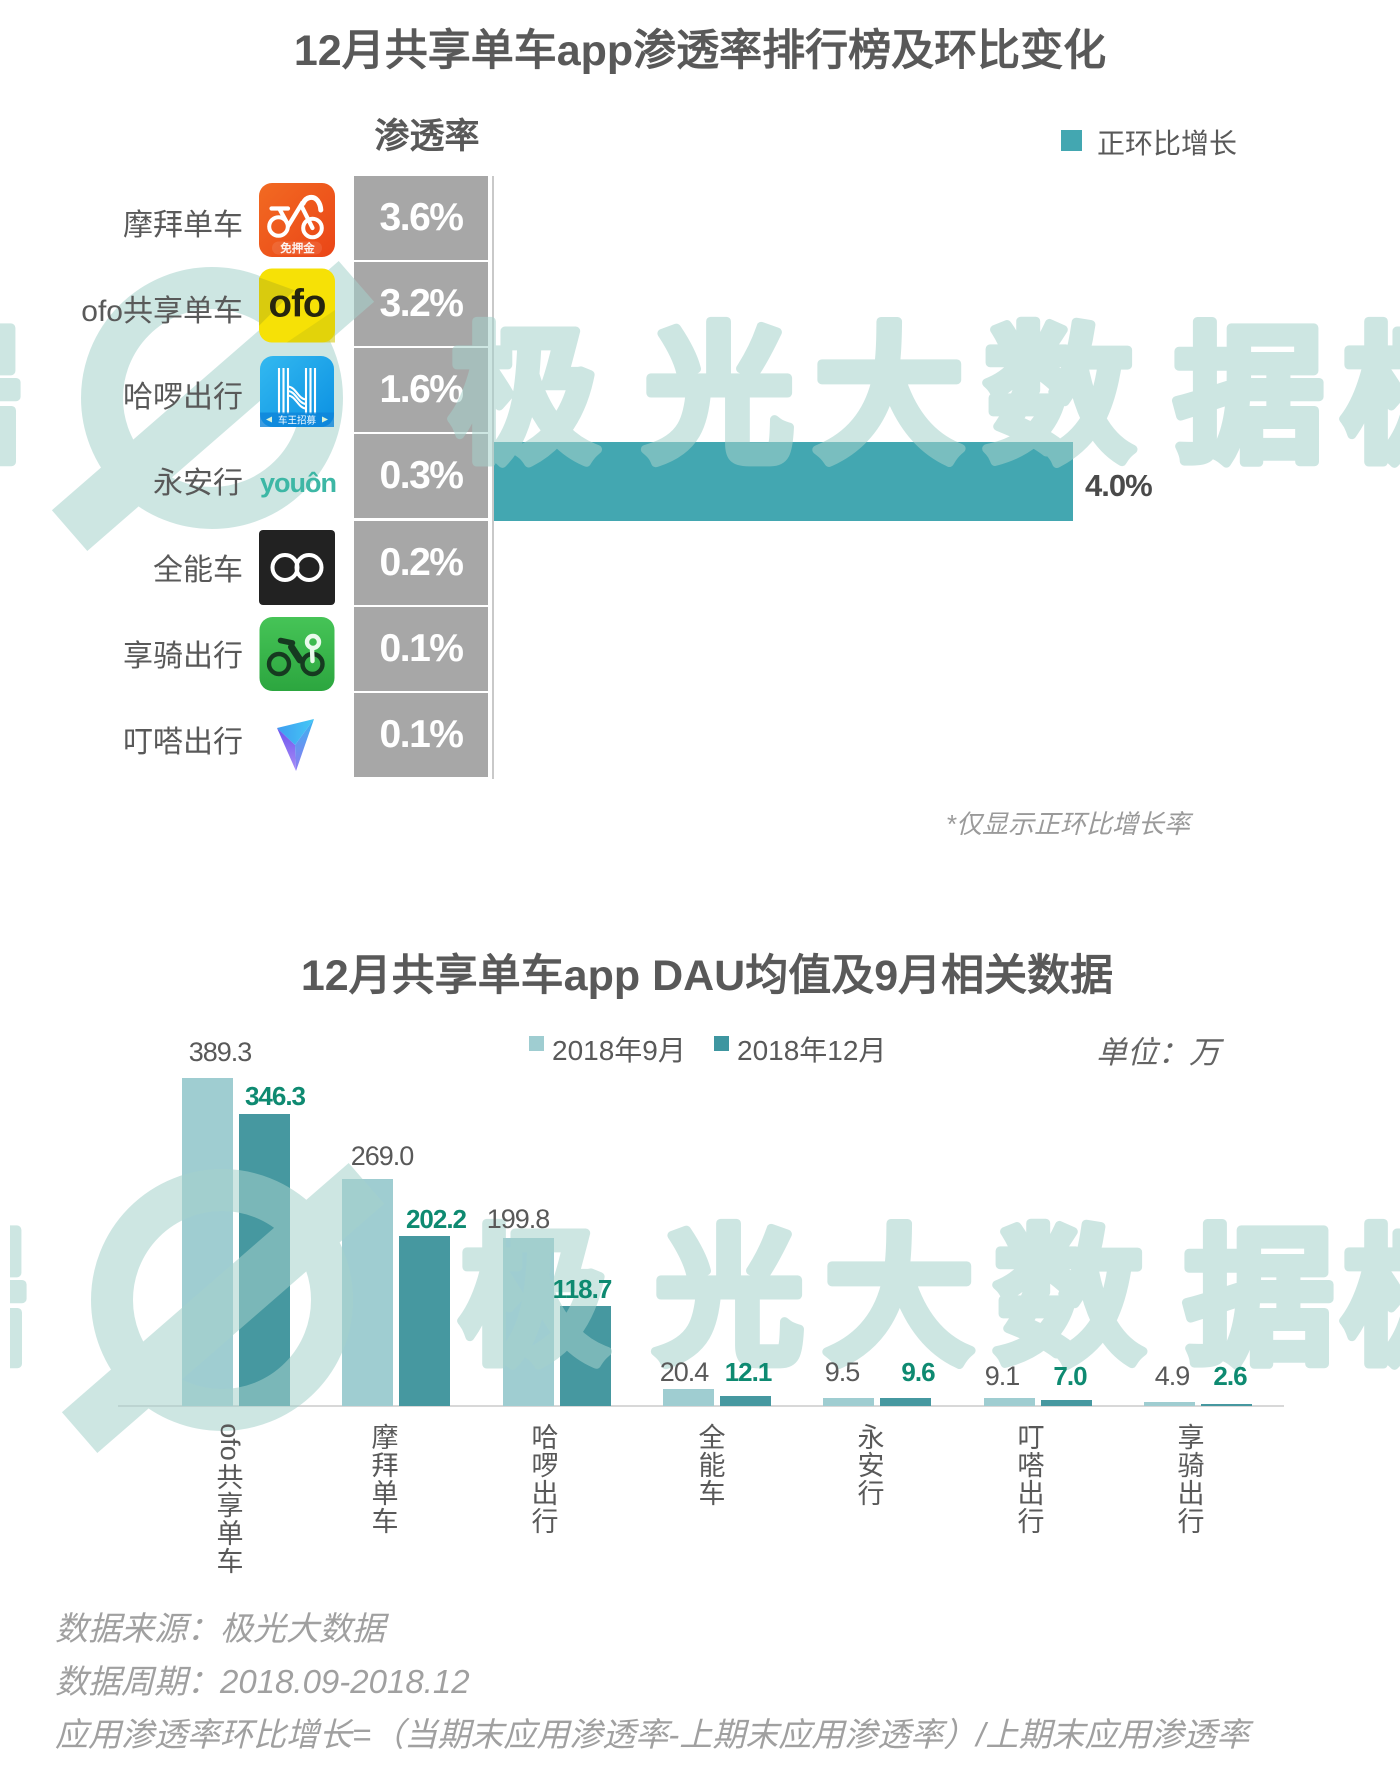 Image resolution: width=1400 pixels, height=1773 pixels. What do you see at coordinates (297, 248) in the screenshot?
I see `svg-text: 免押金` at bounding box center [297, 248].